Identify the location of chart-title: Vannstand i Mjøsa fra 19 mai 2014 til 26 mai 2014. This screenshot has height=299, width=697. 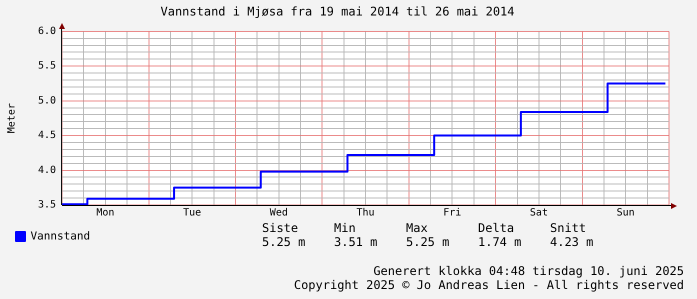
(337, 11).